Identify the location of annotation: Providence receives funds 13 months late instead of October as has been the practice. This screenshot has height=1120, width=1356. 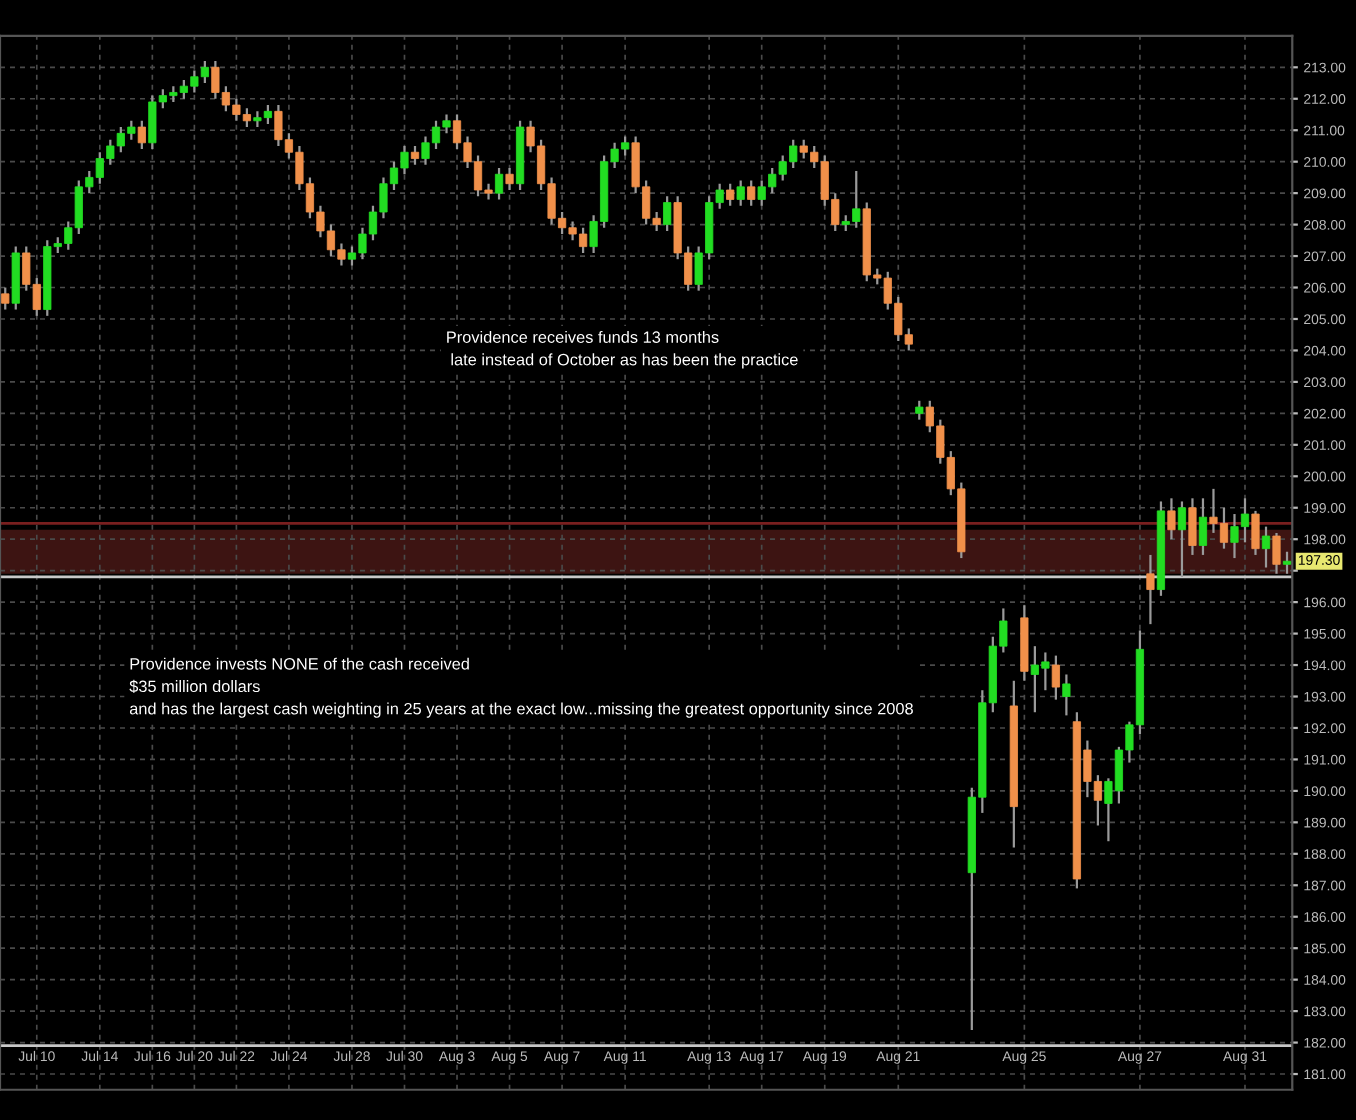
(622, 349).